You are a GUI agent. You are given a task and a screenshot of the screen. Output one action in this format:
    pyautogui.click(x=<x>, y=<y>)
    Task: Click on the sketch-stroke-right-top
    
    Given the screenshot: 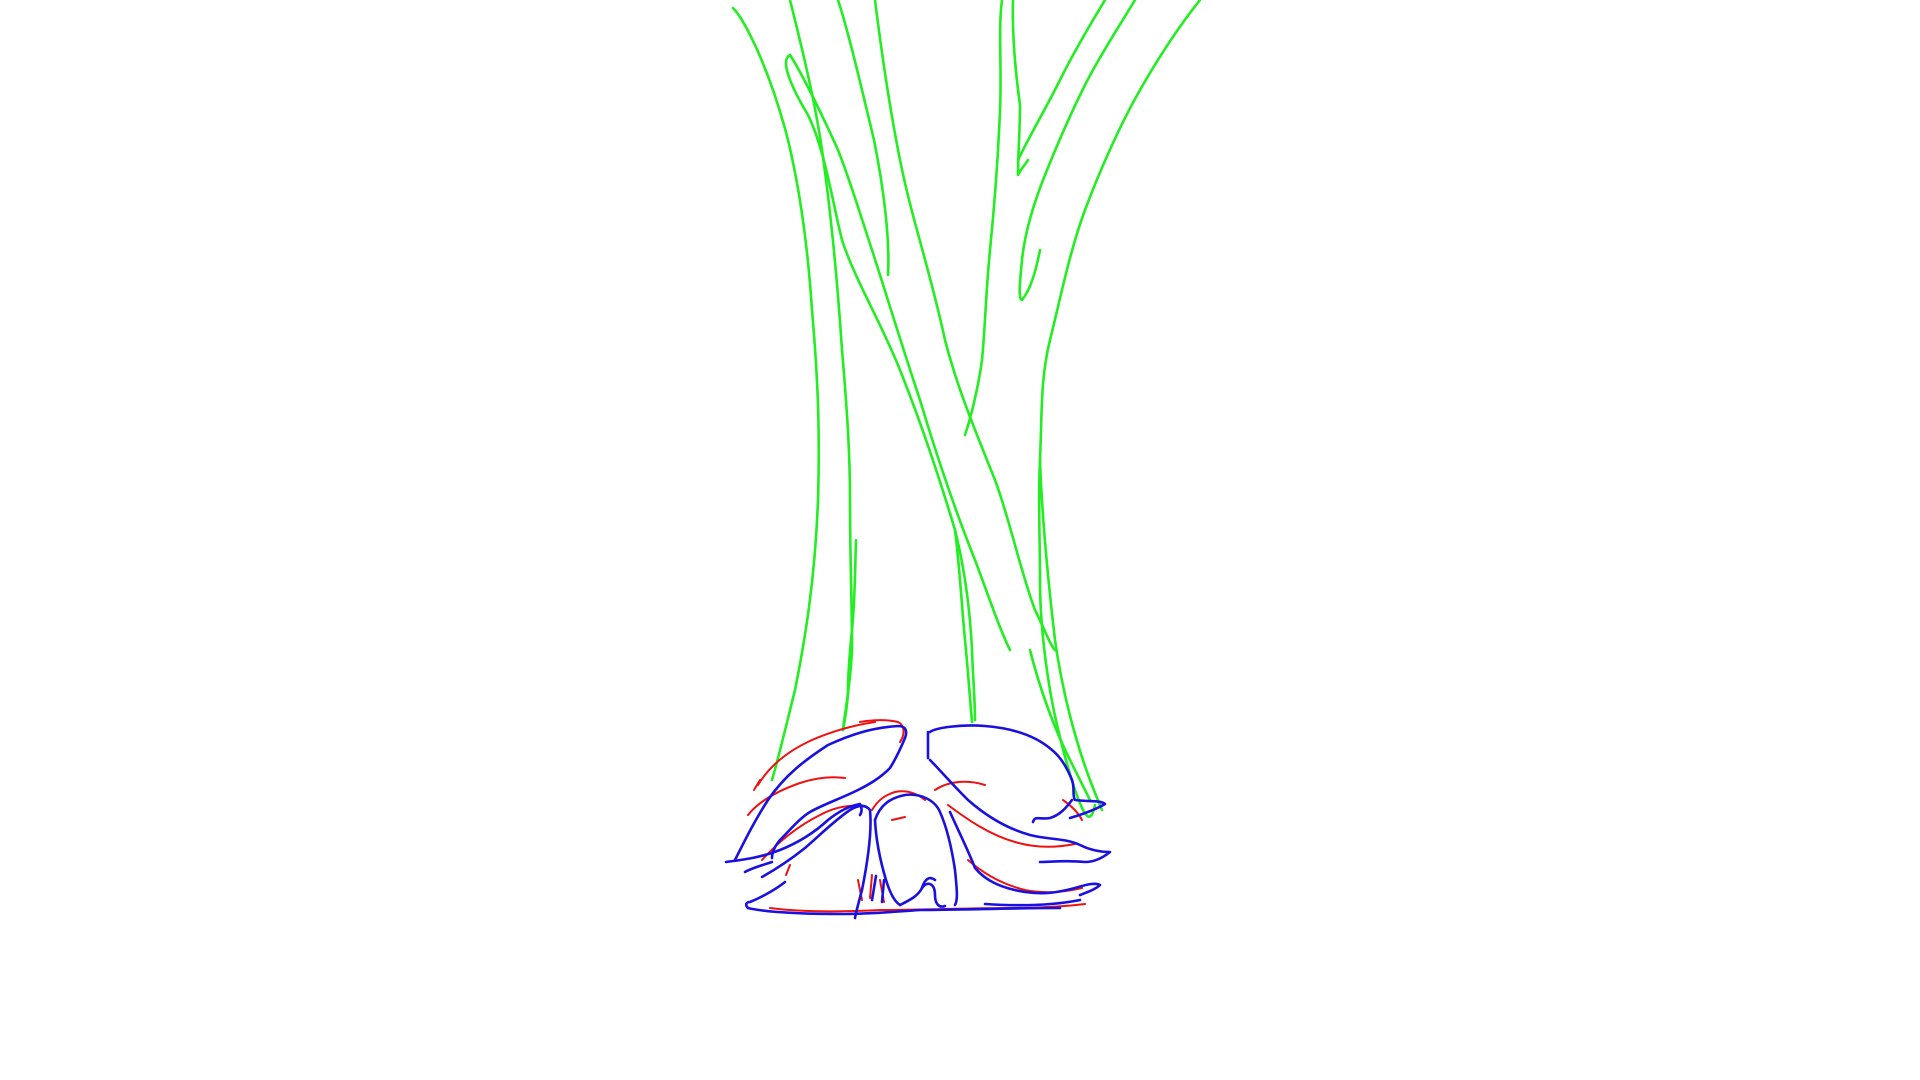 What is the action you would take?
    pyautogui.click(x=960, y=785)
    